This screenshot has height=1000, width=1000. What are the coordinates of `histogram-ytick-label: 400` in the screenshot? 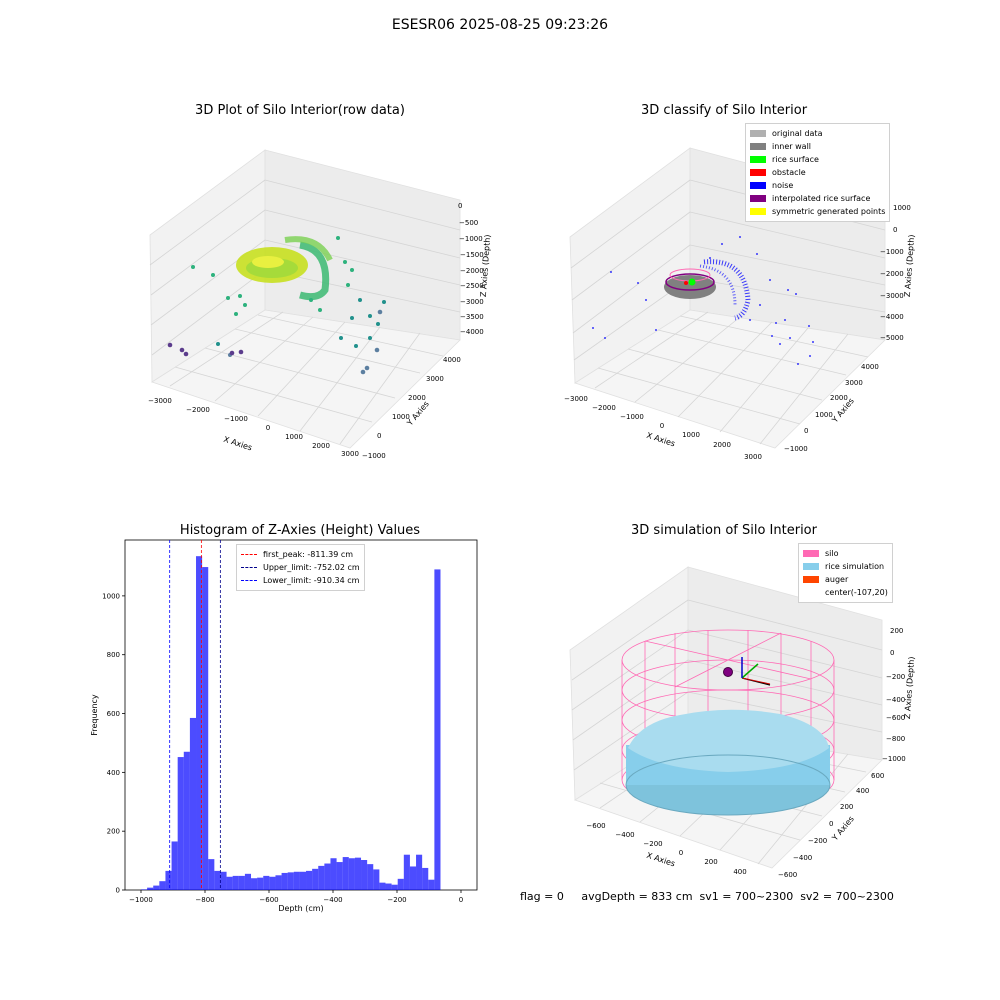 It's located at (113, 773).